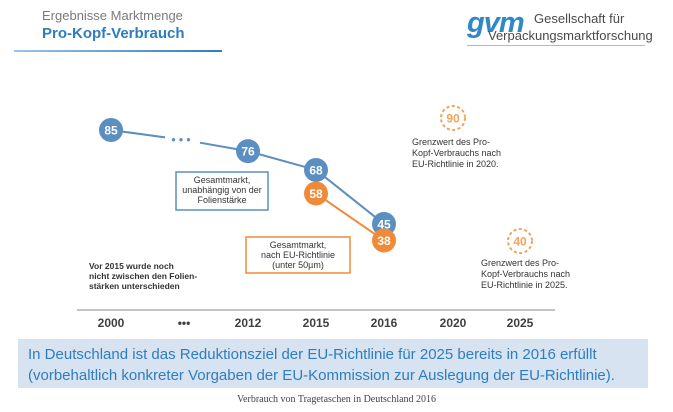 This screenshot has width=673, height=412. Describe the element at coordinates (570, 35) in the screenshot. I see `logo-text-line2: Verpackungsmarktforschung` at that location.